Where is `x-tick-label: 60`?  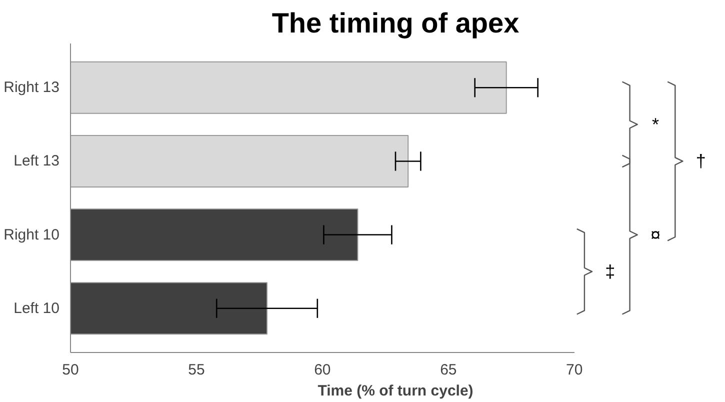
x-tick-label: 60 is located at coordinates (322, 370).